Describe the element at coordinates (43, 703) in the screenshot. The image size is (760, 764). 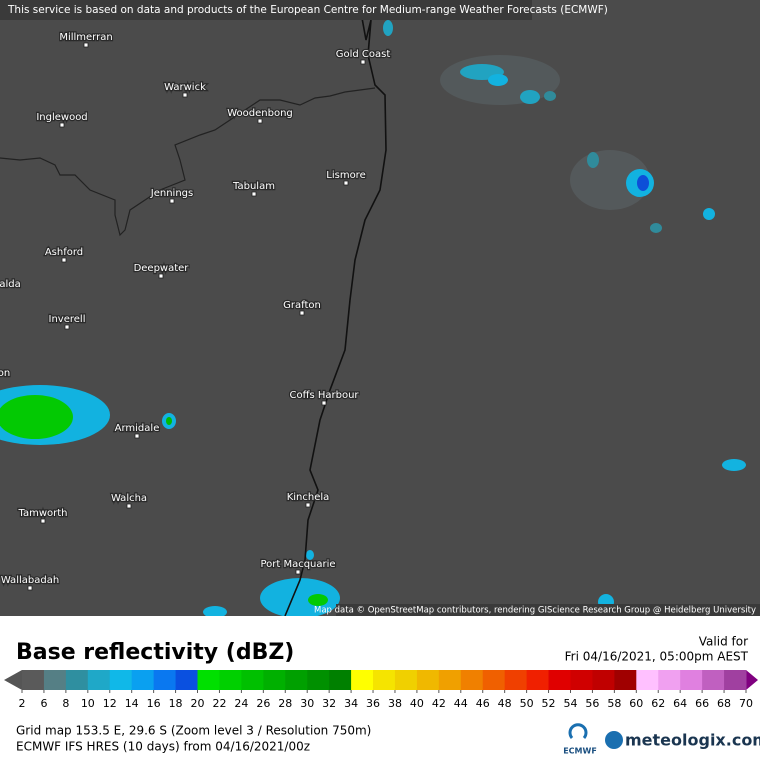
I see `colorbar-label: 6` at that location.